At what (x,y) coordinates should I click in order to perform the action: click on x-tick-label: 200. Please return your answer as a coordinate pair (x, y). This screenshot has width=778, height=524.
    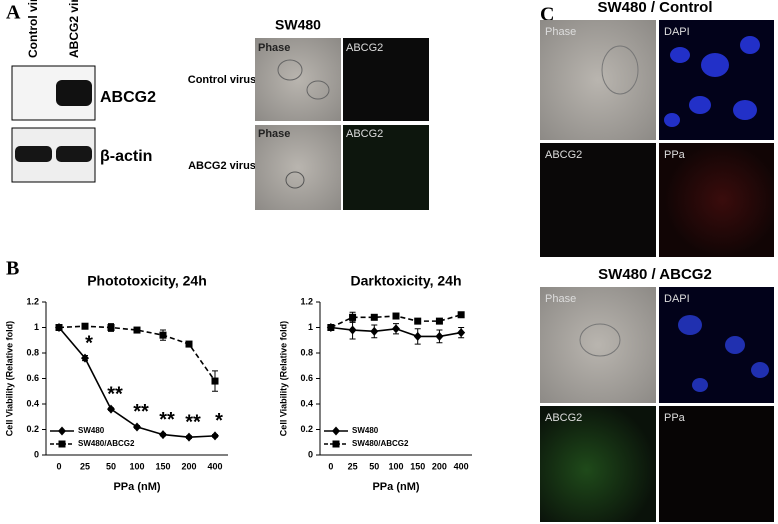
    Looking at the image, I should click on (188, 466).